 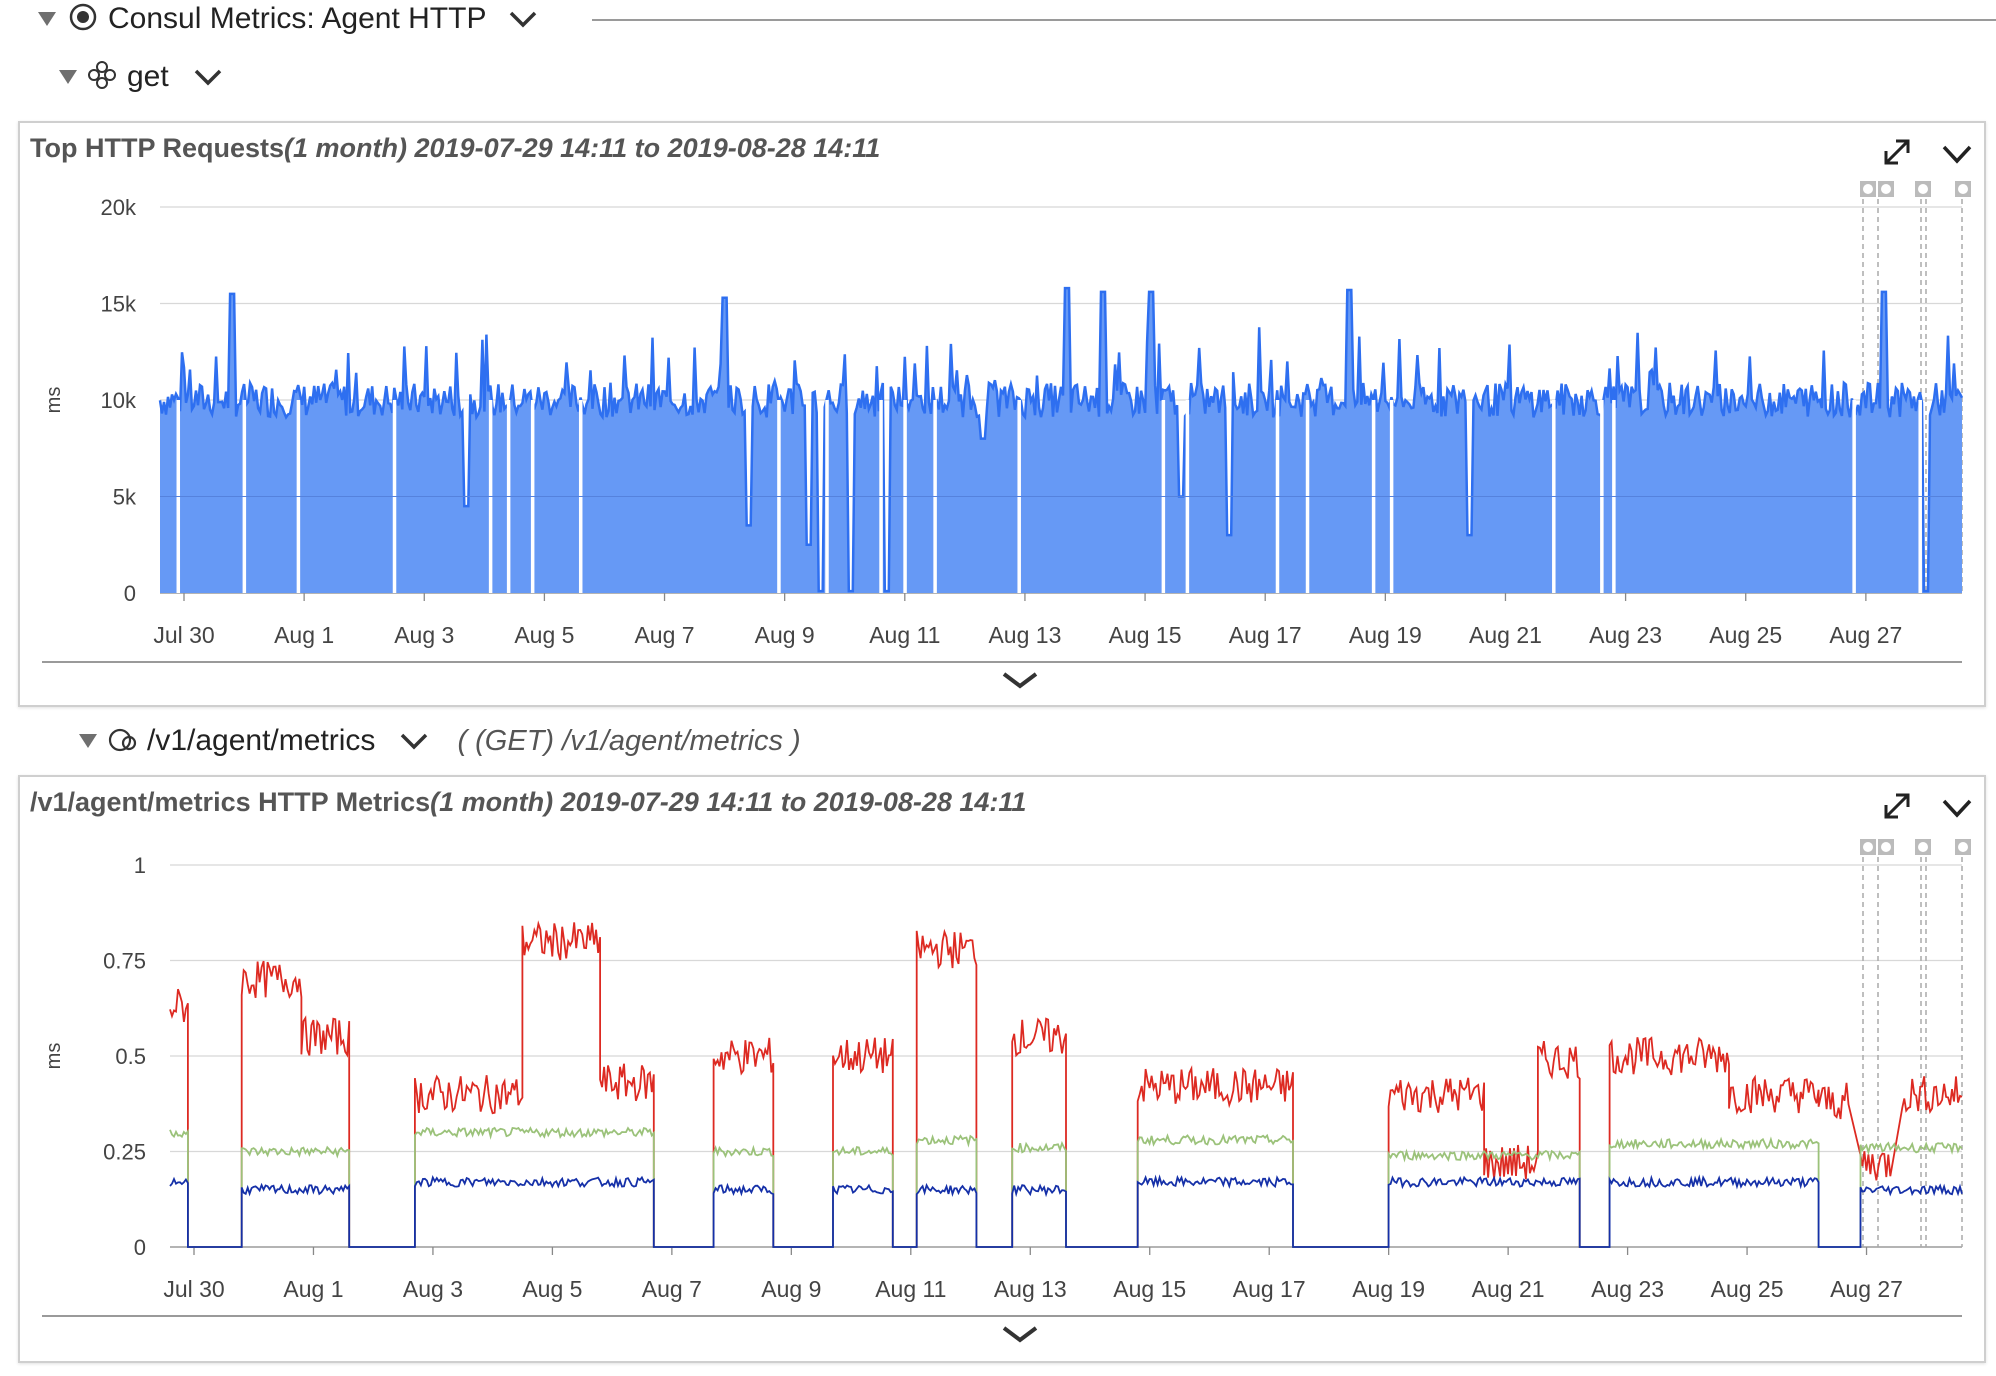 What do you see at coordinates (124, 1152) in the screenshot?
I see `y-tick-label: 0.25` at bounding box center [124, 1152].